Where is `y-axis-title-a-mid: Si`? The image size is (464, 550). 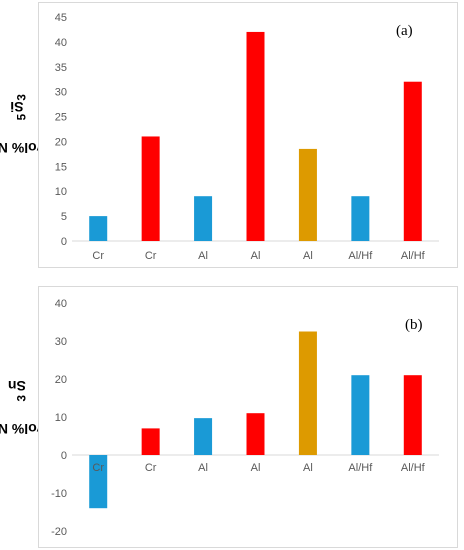 y-axis-title-a-mid: Si is located at coordinates (17, 107).